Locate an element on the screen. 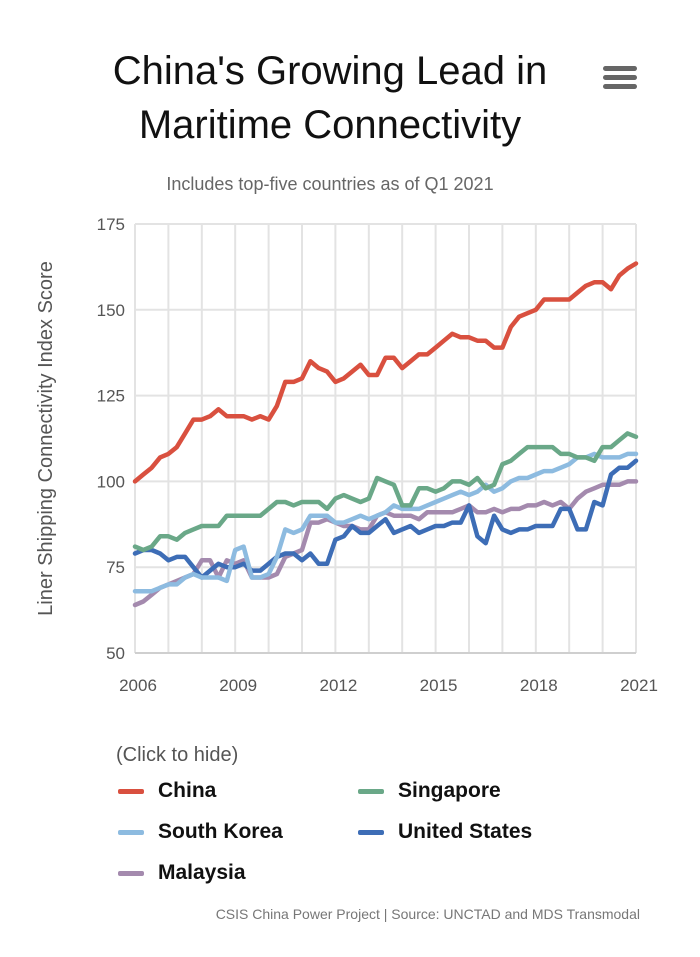 The height and width of the screenshot is (957, 700). x-tick-label: 2015 is located at coordinates (439, 685).